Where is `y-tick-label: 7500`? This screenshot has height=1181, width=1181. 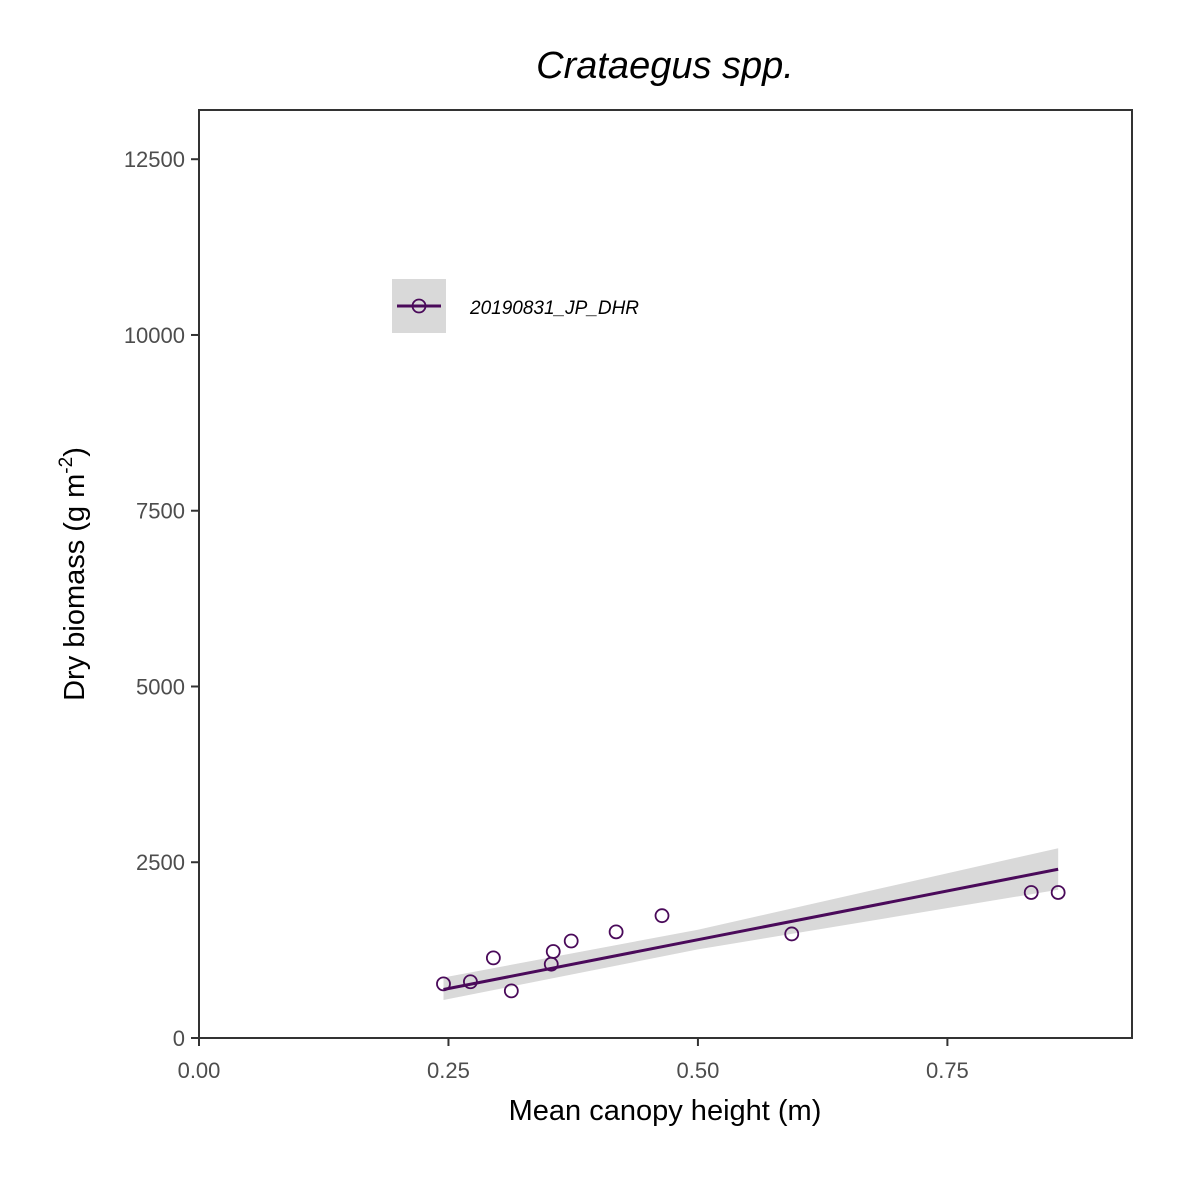
y-tick-label: 7500 is located at coordinates (160, 511).